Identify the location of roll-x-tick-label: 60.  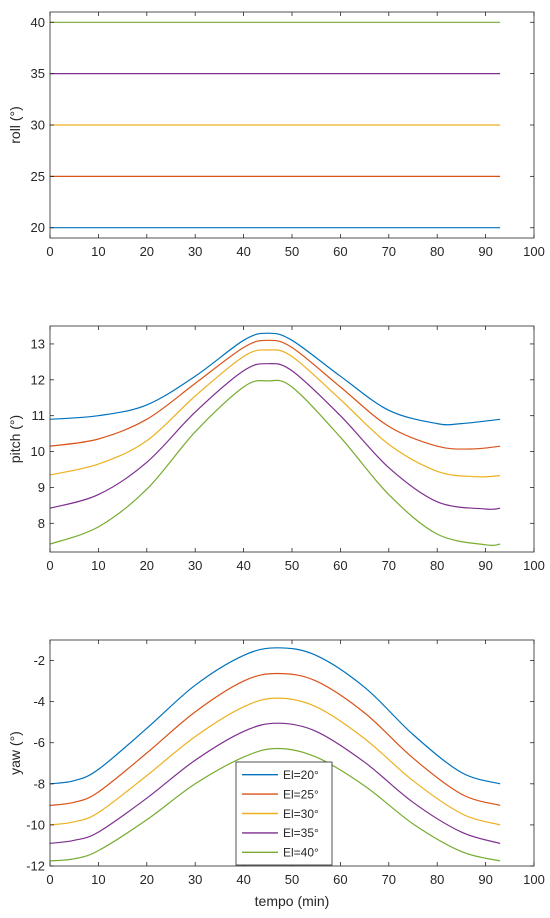
(340, 251).